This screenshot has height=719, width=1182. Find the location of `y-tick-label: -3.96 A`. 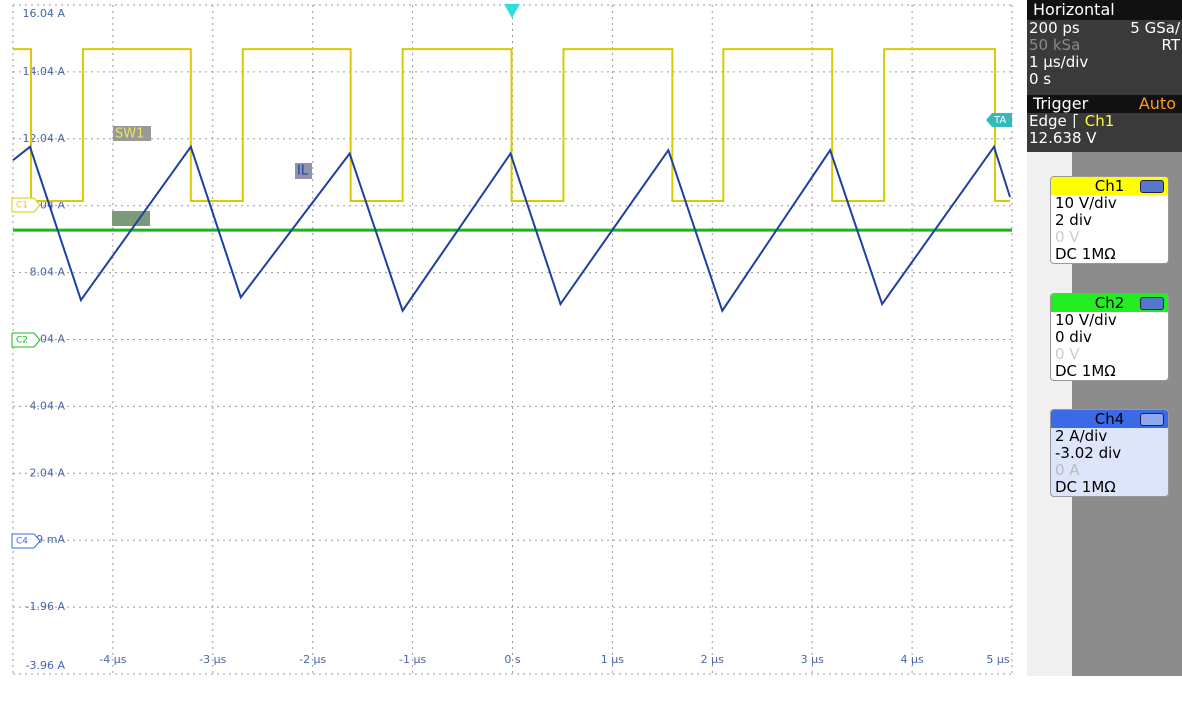

y-tick-label: -3.96 A is located at coordinates (46, 665).